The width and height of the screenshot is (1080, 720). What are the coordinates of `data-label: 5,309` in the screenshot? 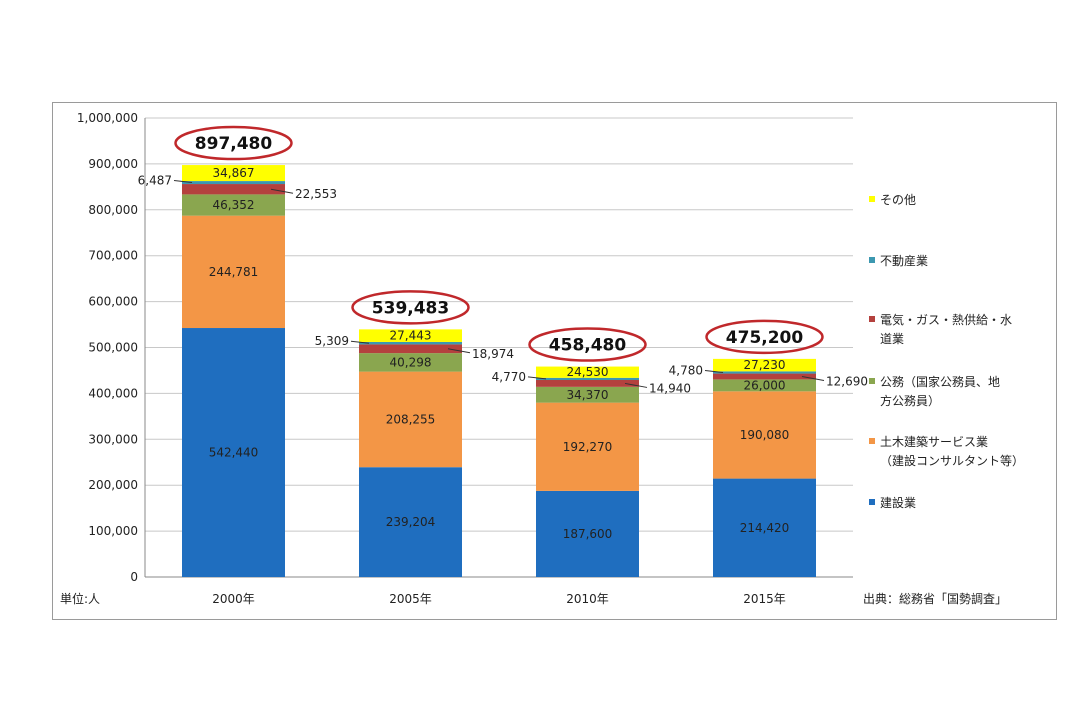 It's located at (332, 341).